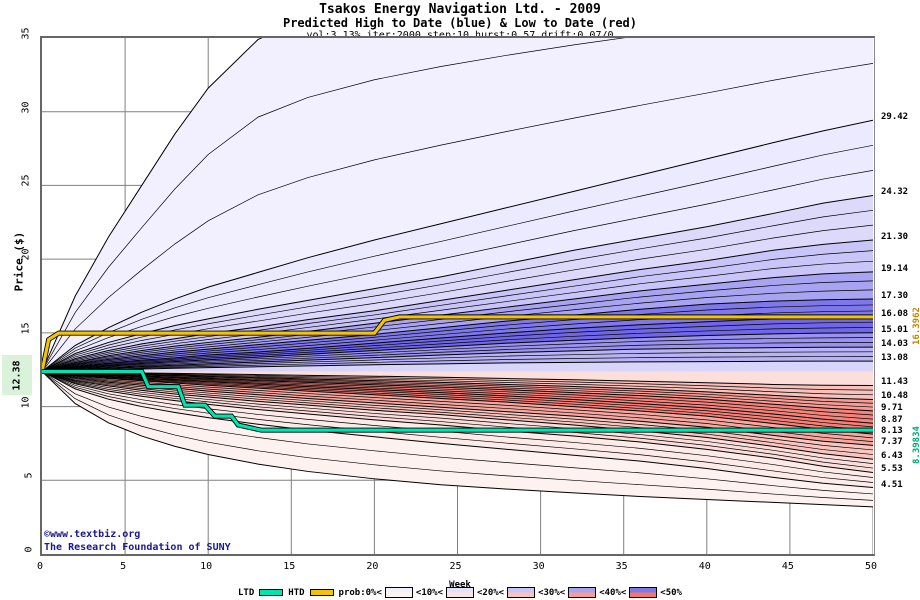 This screenshot has width=920, height=600. What do you see at coordinates (460, 9) in the screenshot?
I see `chart-title: Tsakos Energy Navigation Ltd. - 2009` at bounding box center [460, 9].